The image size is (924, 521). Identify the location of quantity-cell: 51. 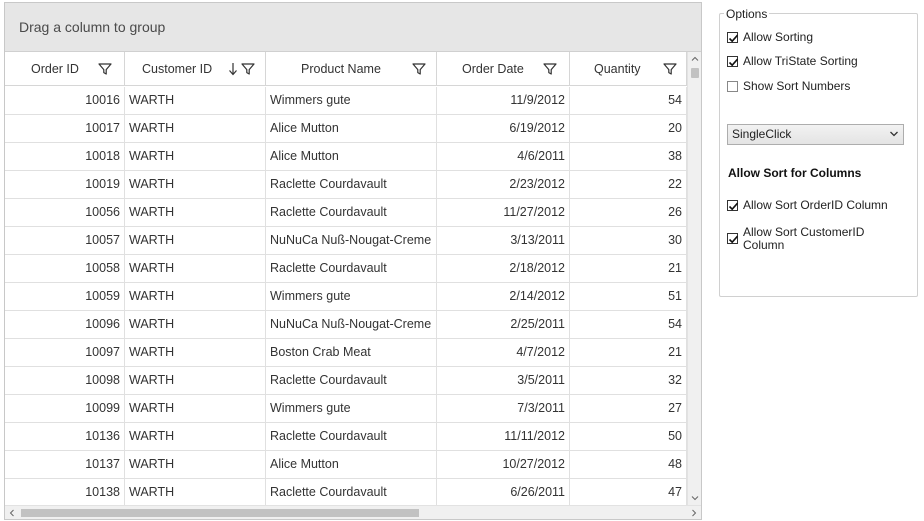
(628, 296).